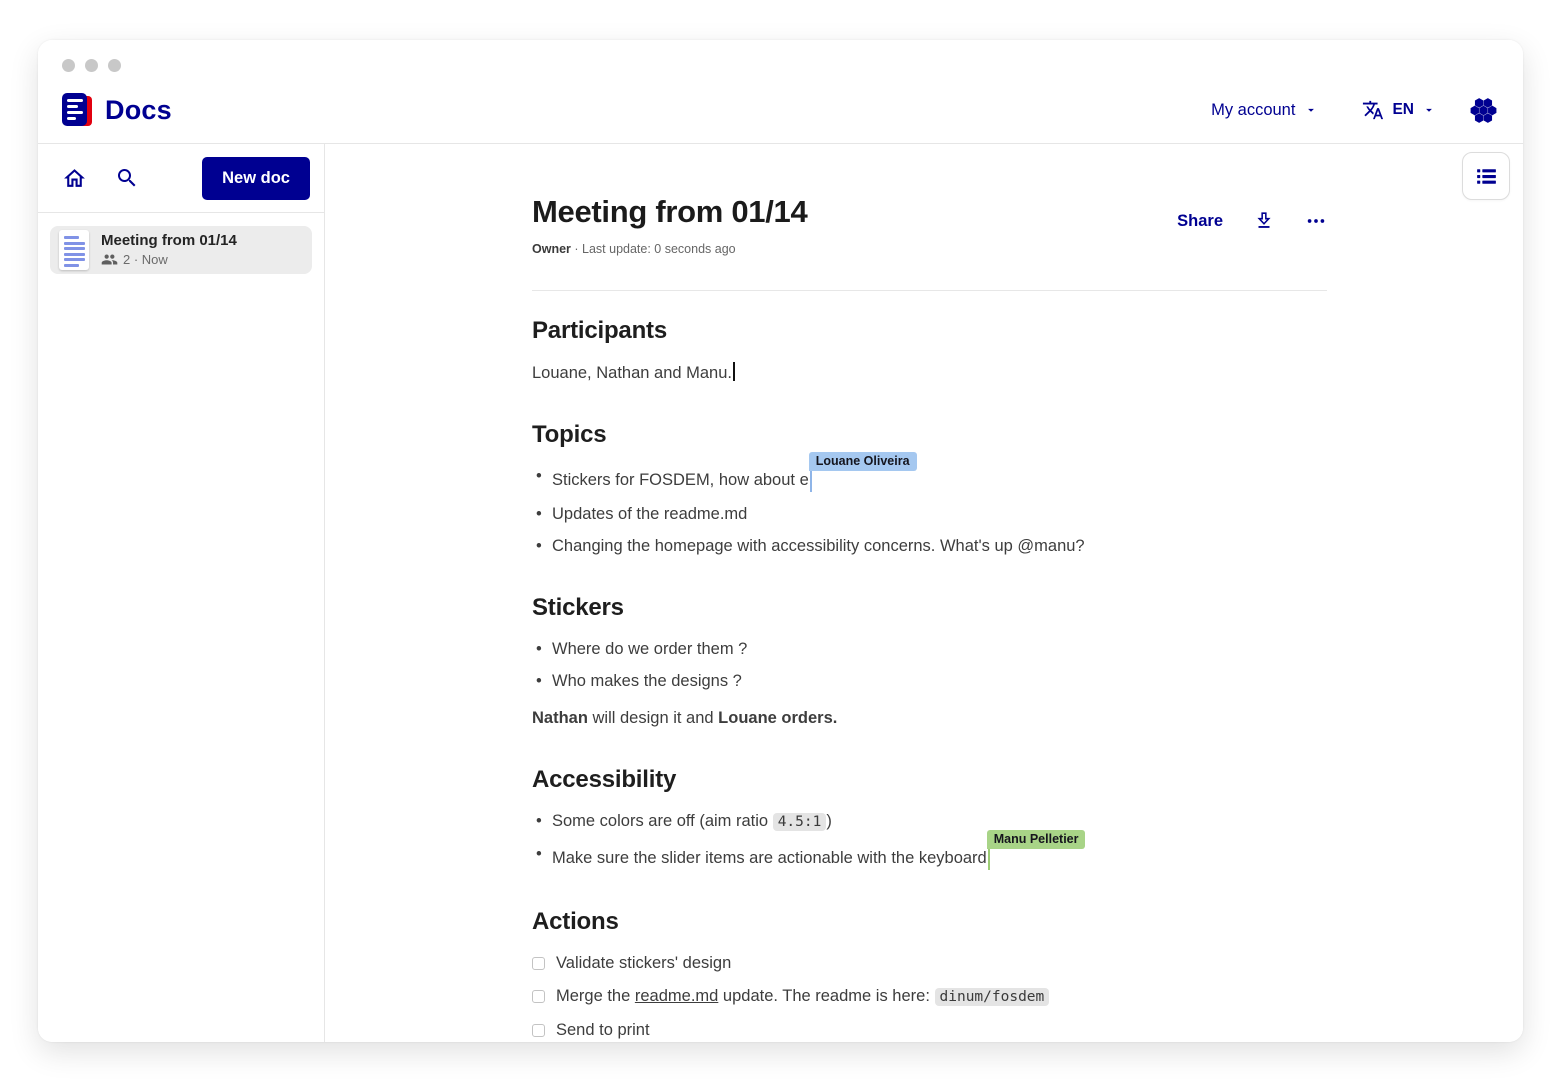 The height and width of the screenshot is (1080, 1562). What do you see at coordinates (599, 330) in the screenshot?
I see `section-heading-participants: Participants` at bounding box center [599, 330].